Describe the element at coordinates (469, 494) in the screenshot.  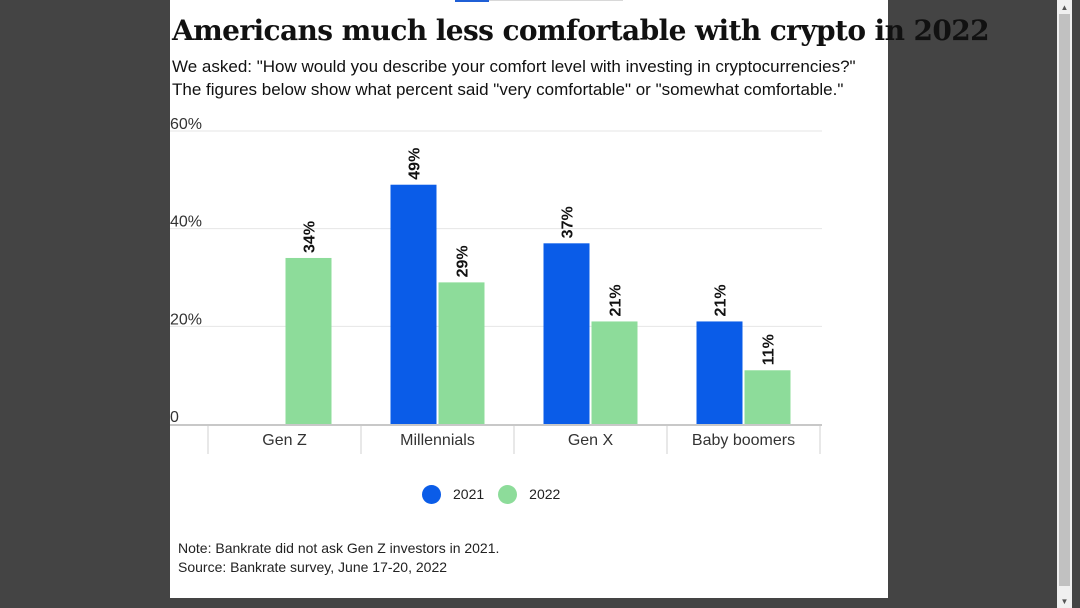
I see `legend-label-2021: 2021` at that location.